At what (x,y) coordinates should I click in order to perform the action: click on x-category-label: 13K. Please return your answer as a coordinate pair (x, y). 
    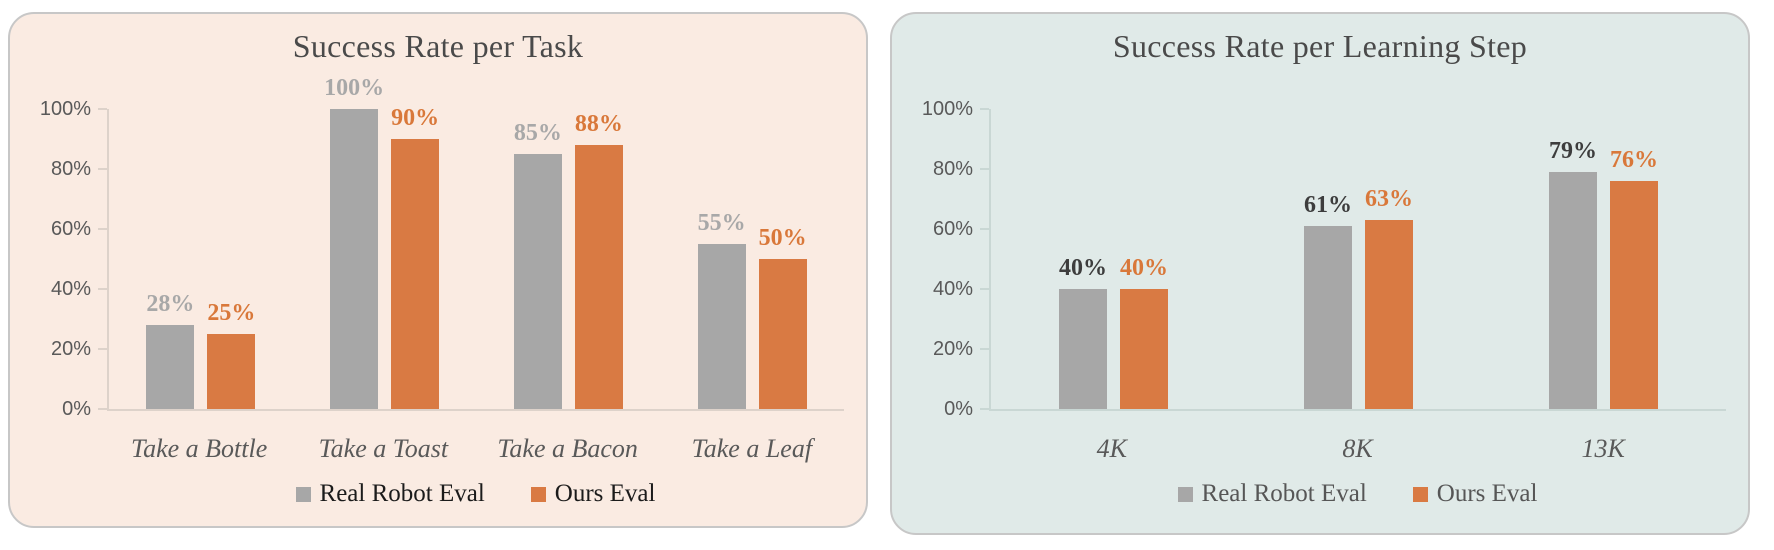
    Looking at the image, I should click on (1603, 448).